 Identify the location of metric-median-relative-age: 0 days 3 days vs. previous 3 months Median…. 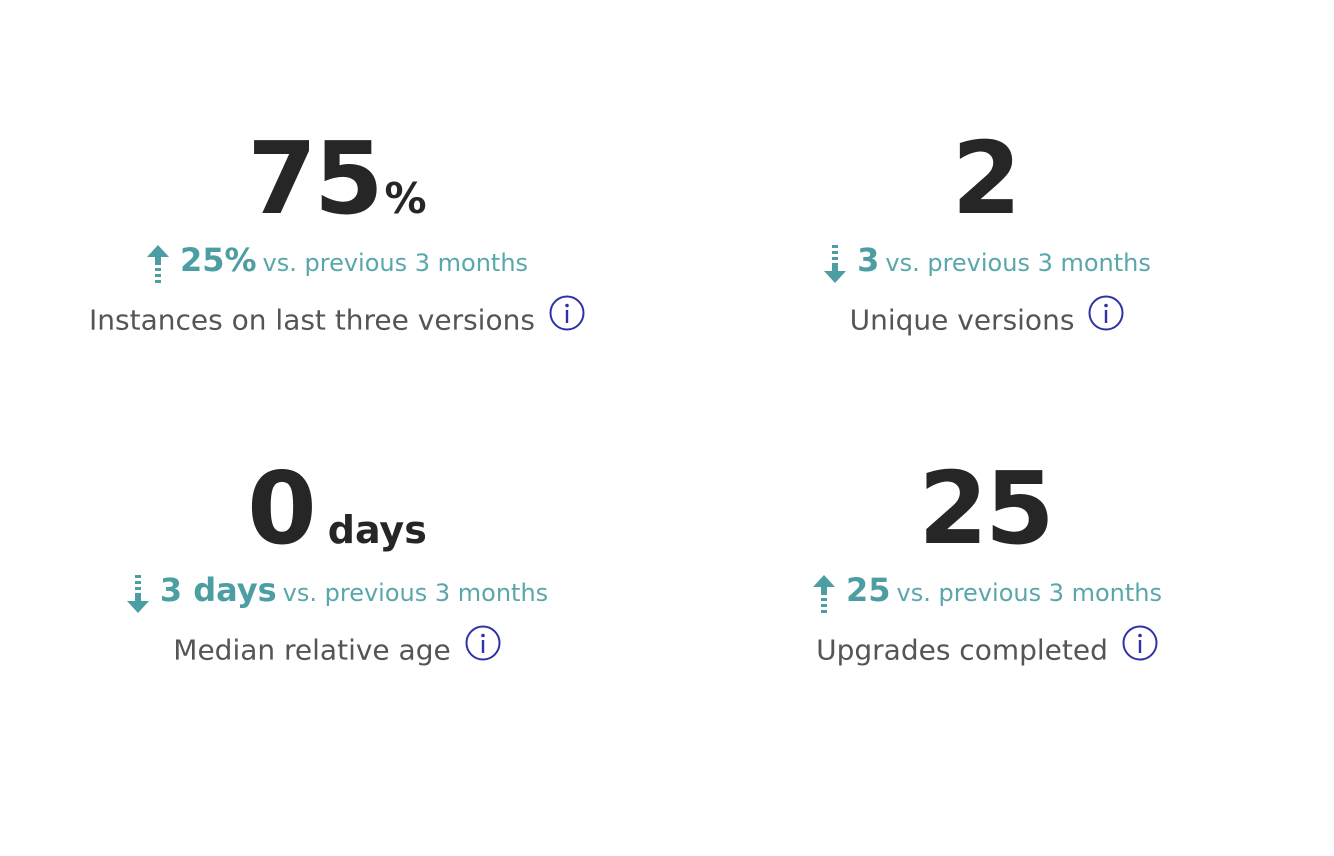
(337, 561).